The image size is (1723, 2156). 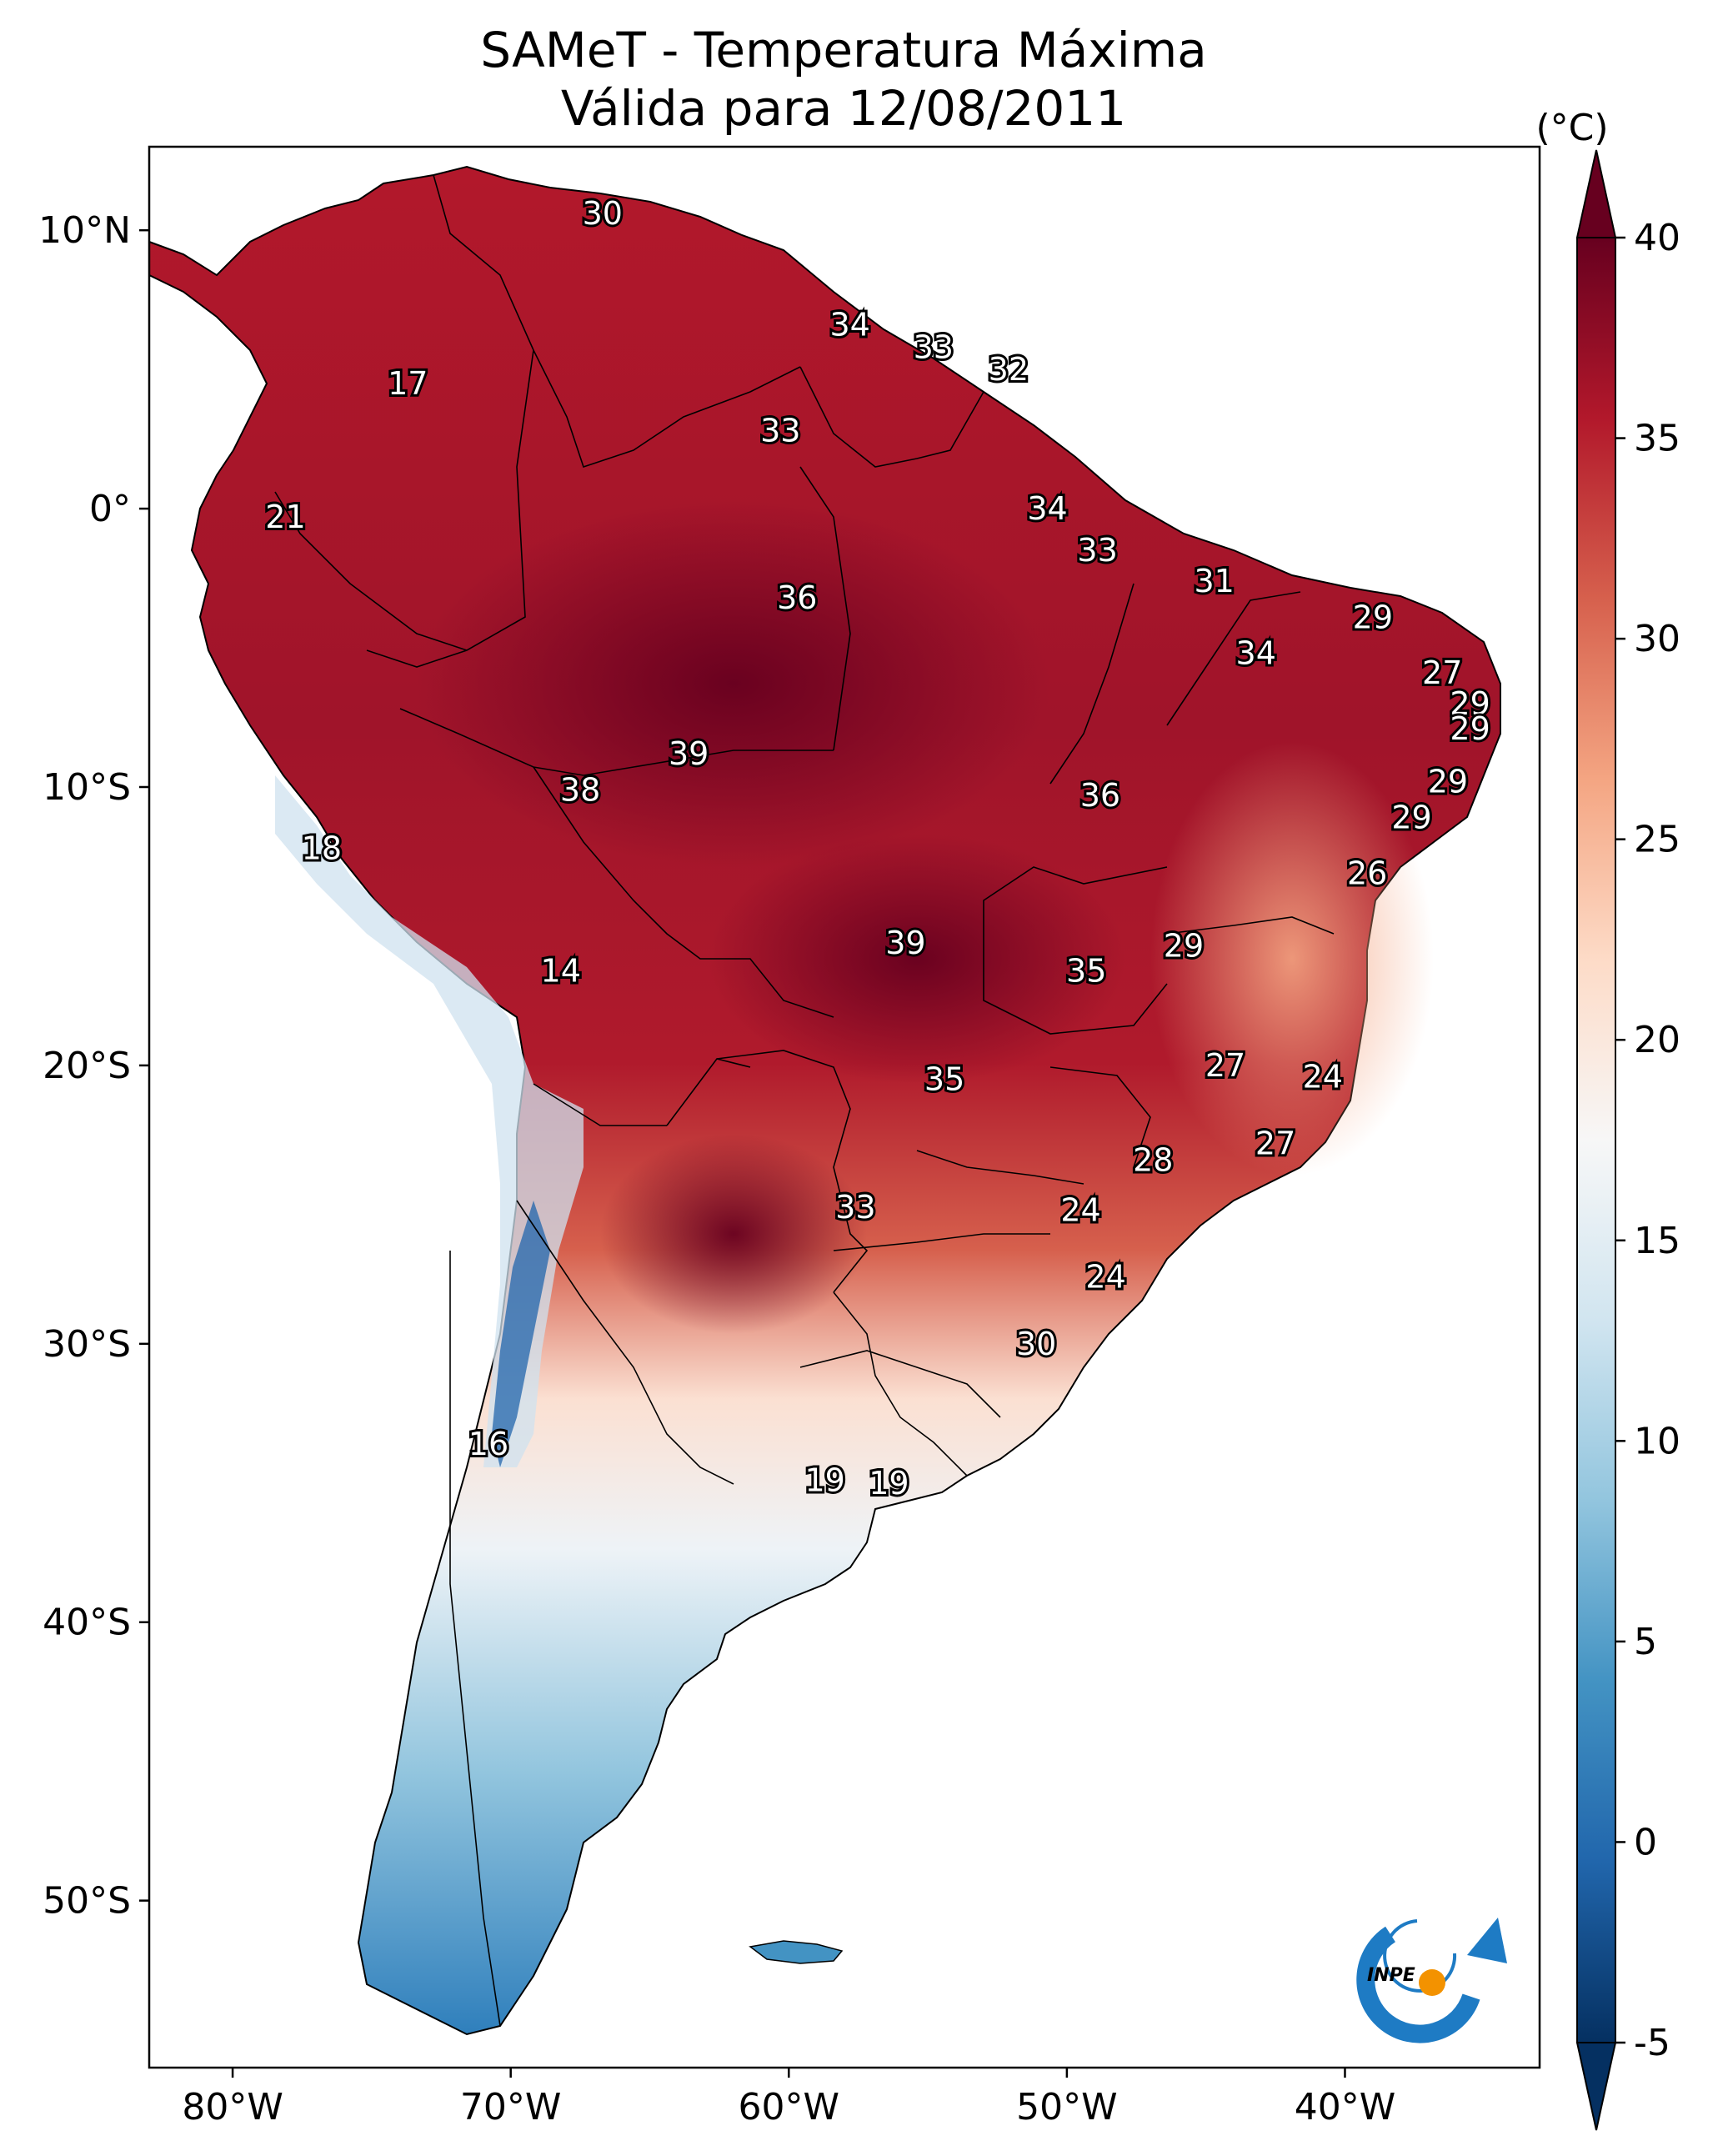 I want to click on colorbar-tick-label: 35, so click(x=1657, y=439).